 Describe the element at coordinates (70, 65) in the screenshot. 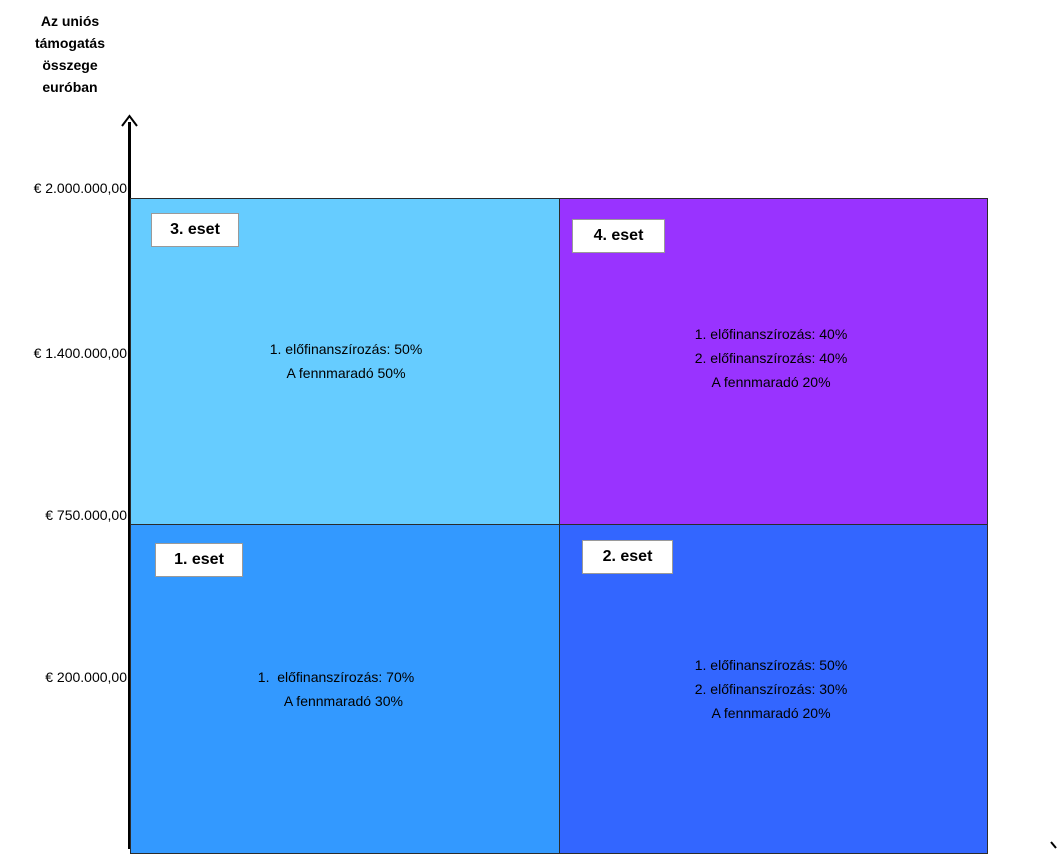

I see `y-axis-title-line: összege` at that location.